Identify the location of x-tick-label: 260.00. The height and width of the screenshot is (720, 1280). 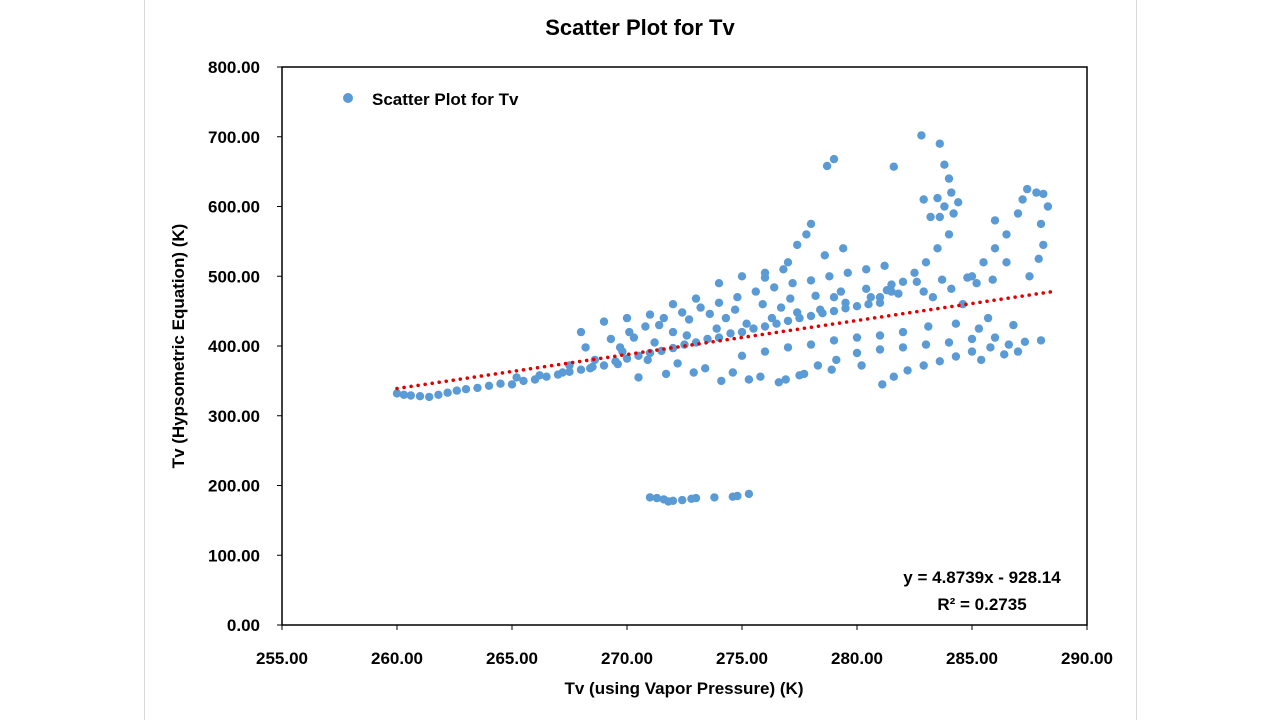
(397, 658).